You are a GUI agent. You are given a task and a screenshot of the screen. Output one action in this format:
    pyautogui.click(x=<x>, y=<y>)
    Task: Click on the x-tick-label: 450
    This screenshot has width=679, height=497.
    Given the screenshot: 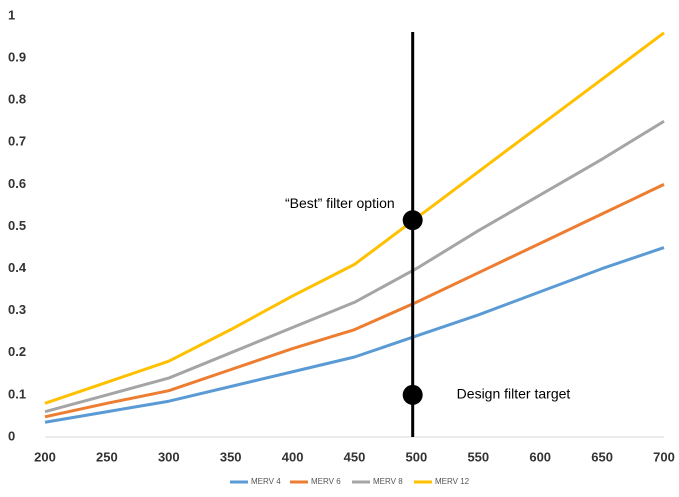 What is the action you would take?
    pyautogui.click(x=355, y=456)
    